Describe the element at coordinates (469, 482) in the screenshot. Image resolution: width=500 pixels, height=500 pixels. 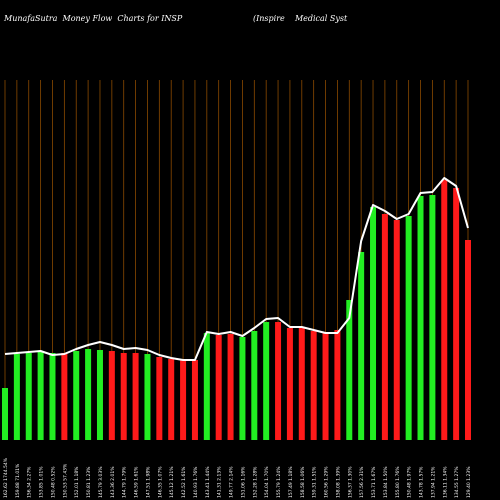
I see `x-tick-label: 129.40 1.23%` at that location.